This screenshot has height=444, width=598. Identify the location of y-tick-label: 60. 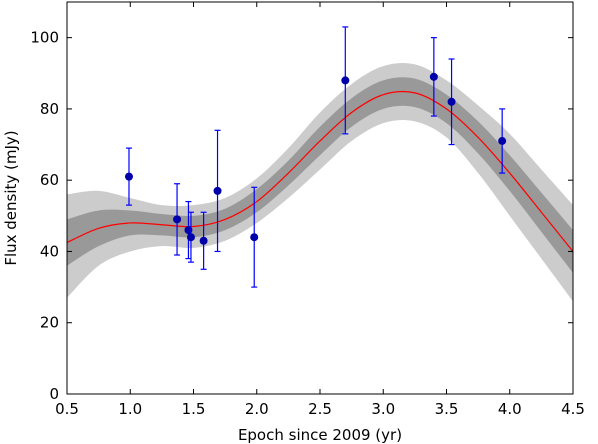
(49, 180).